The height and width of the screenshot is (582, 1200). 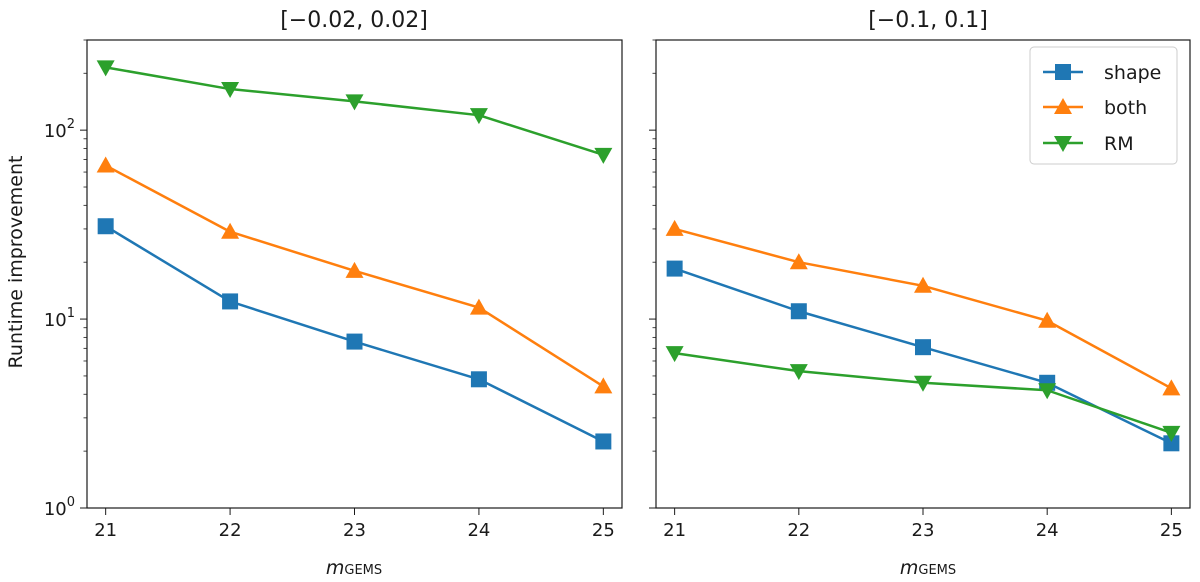 I want to click on x-axis-label-left: mGEMS, so click(x=354, y=568).